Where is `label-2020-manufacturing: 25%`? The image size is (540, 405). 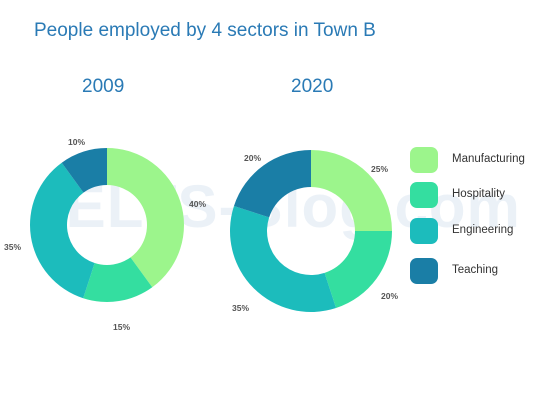
label-2020-manufacturing: 25% is located at coordinates (380, 169).